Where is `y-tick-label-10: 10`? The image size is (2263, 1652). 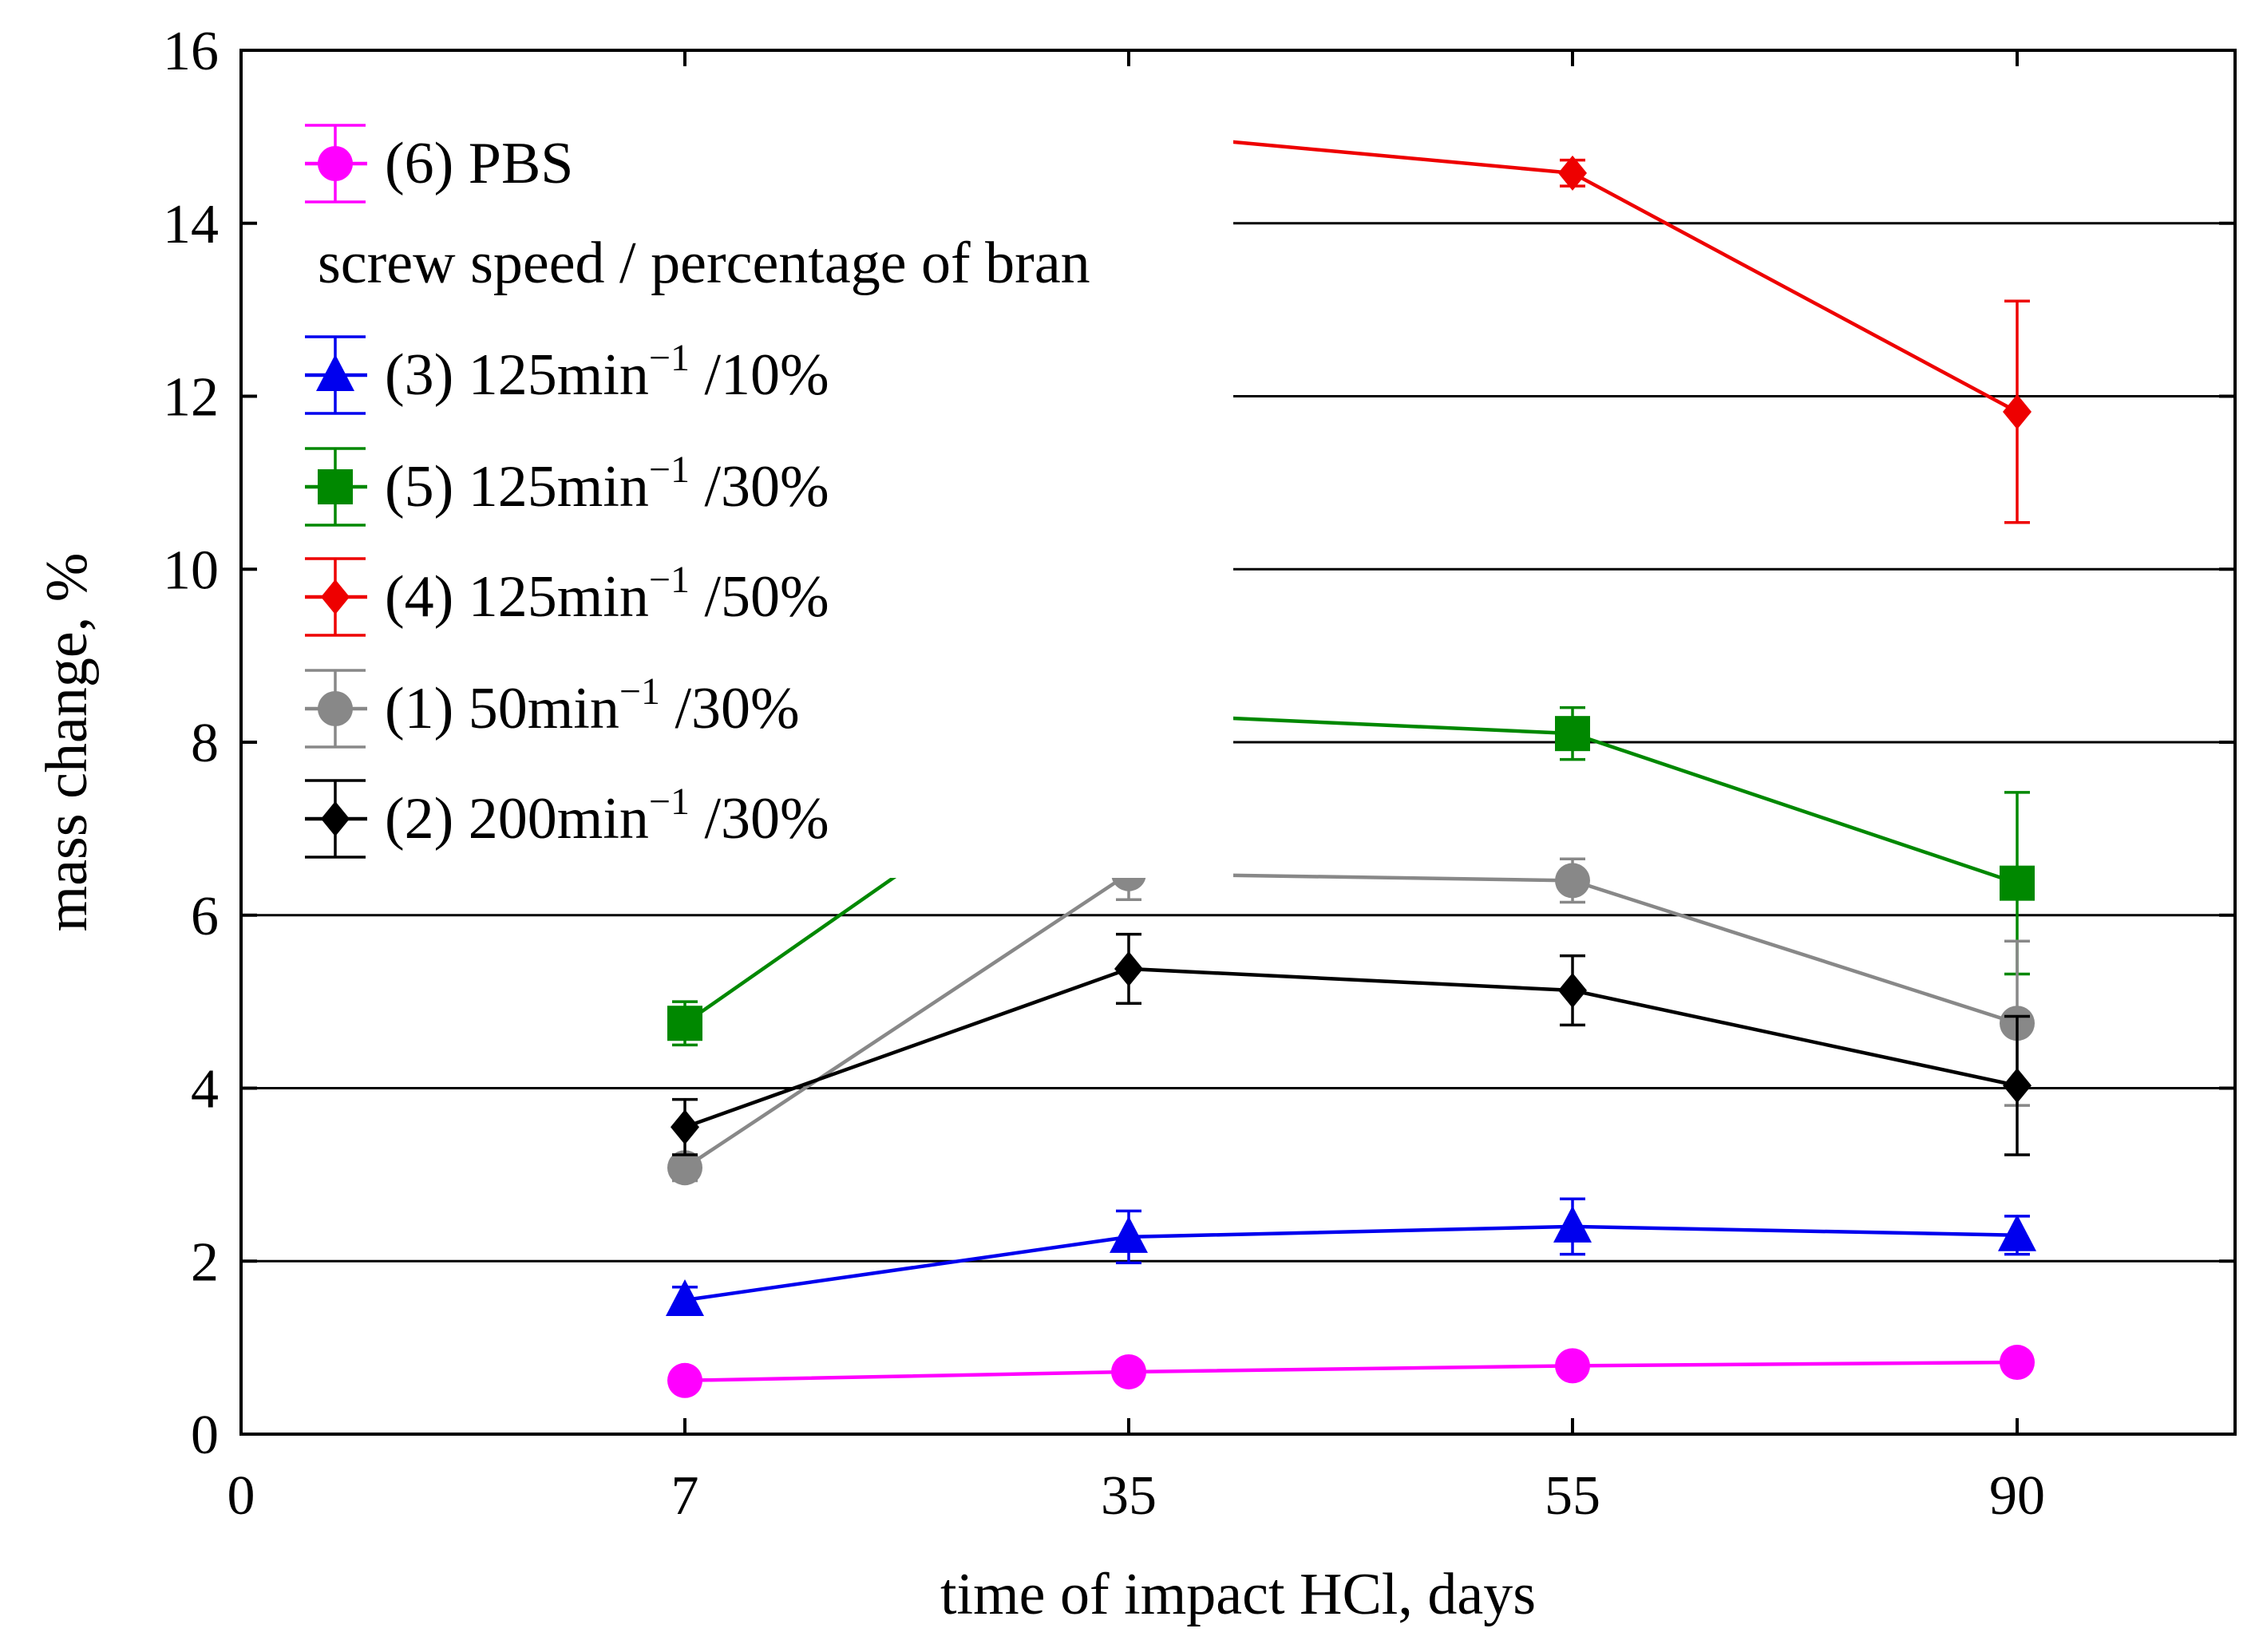
y-tick-label-10: 10 is located at coordinates (191, 570).